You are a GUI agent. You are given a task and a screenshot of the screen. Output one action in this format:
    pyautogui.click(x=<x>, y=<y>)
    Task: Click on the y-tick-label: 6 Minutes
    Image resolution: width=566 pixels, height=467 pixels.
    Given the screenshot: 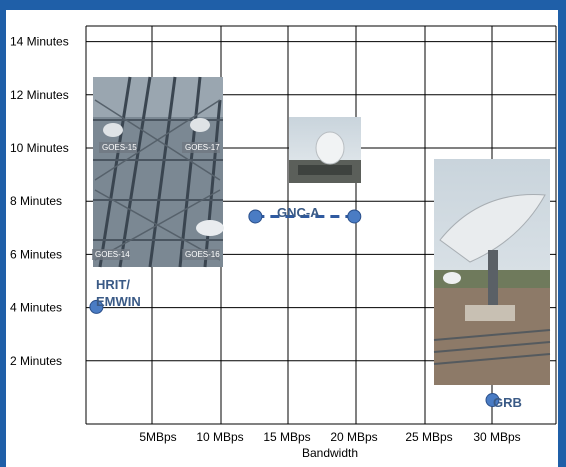 What is the action you would take?
    pyautogui.click(x=36, y=254)
    